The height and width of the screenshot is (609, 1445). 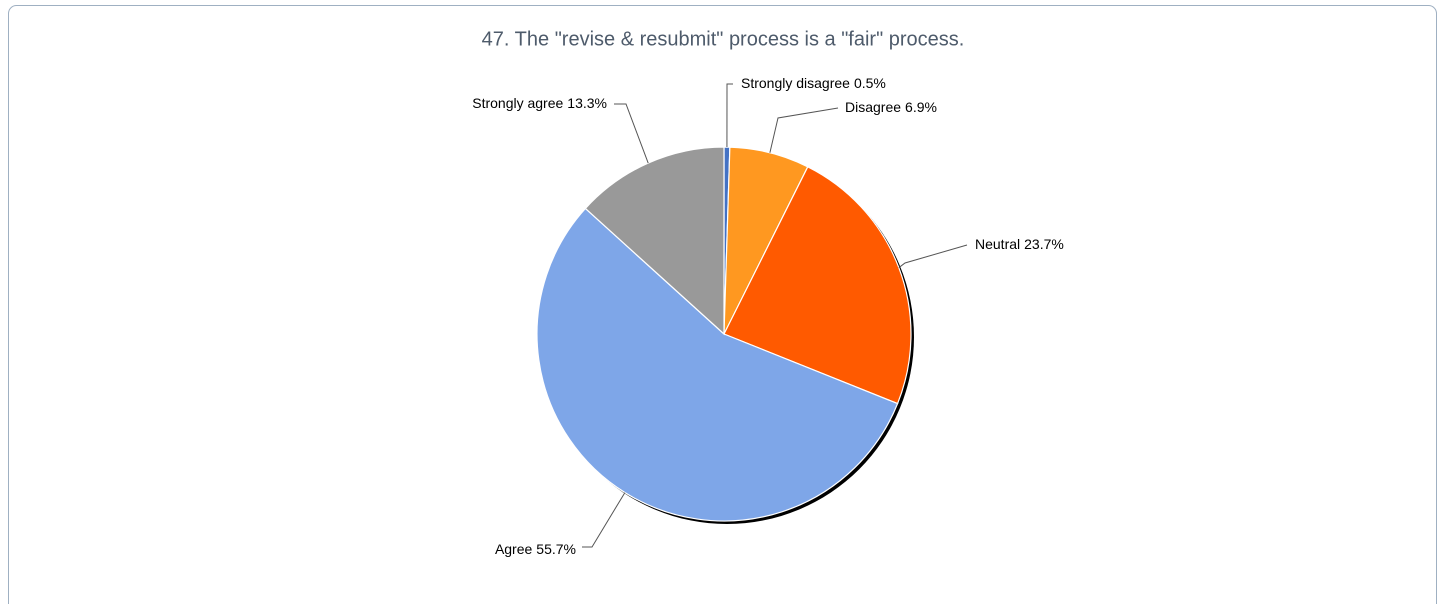 I want to click on label-category: Neutral, so click(x=997, y=244).